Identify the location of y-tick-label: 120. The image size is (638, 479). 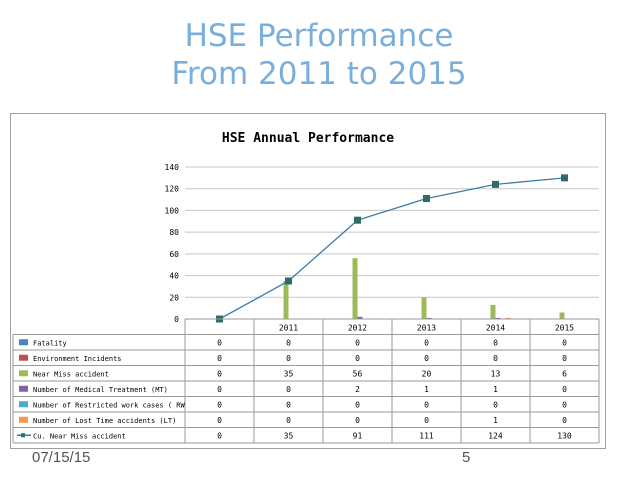
(172, 189).